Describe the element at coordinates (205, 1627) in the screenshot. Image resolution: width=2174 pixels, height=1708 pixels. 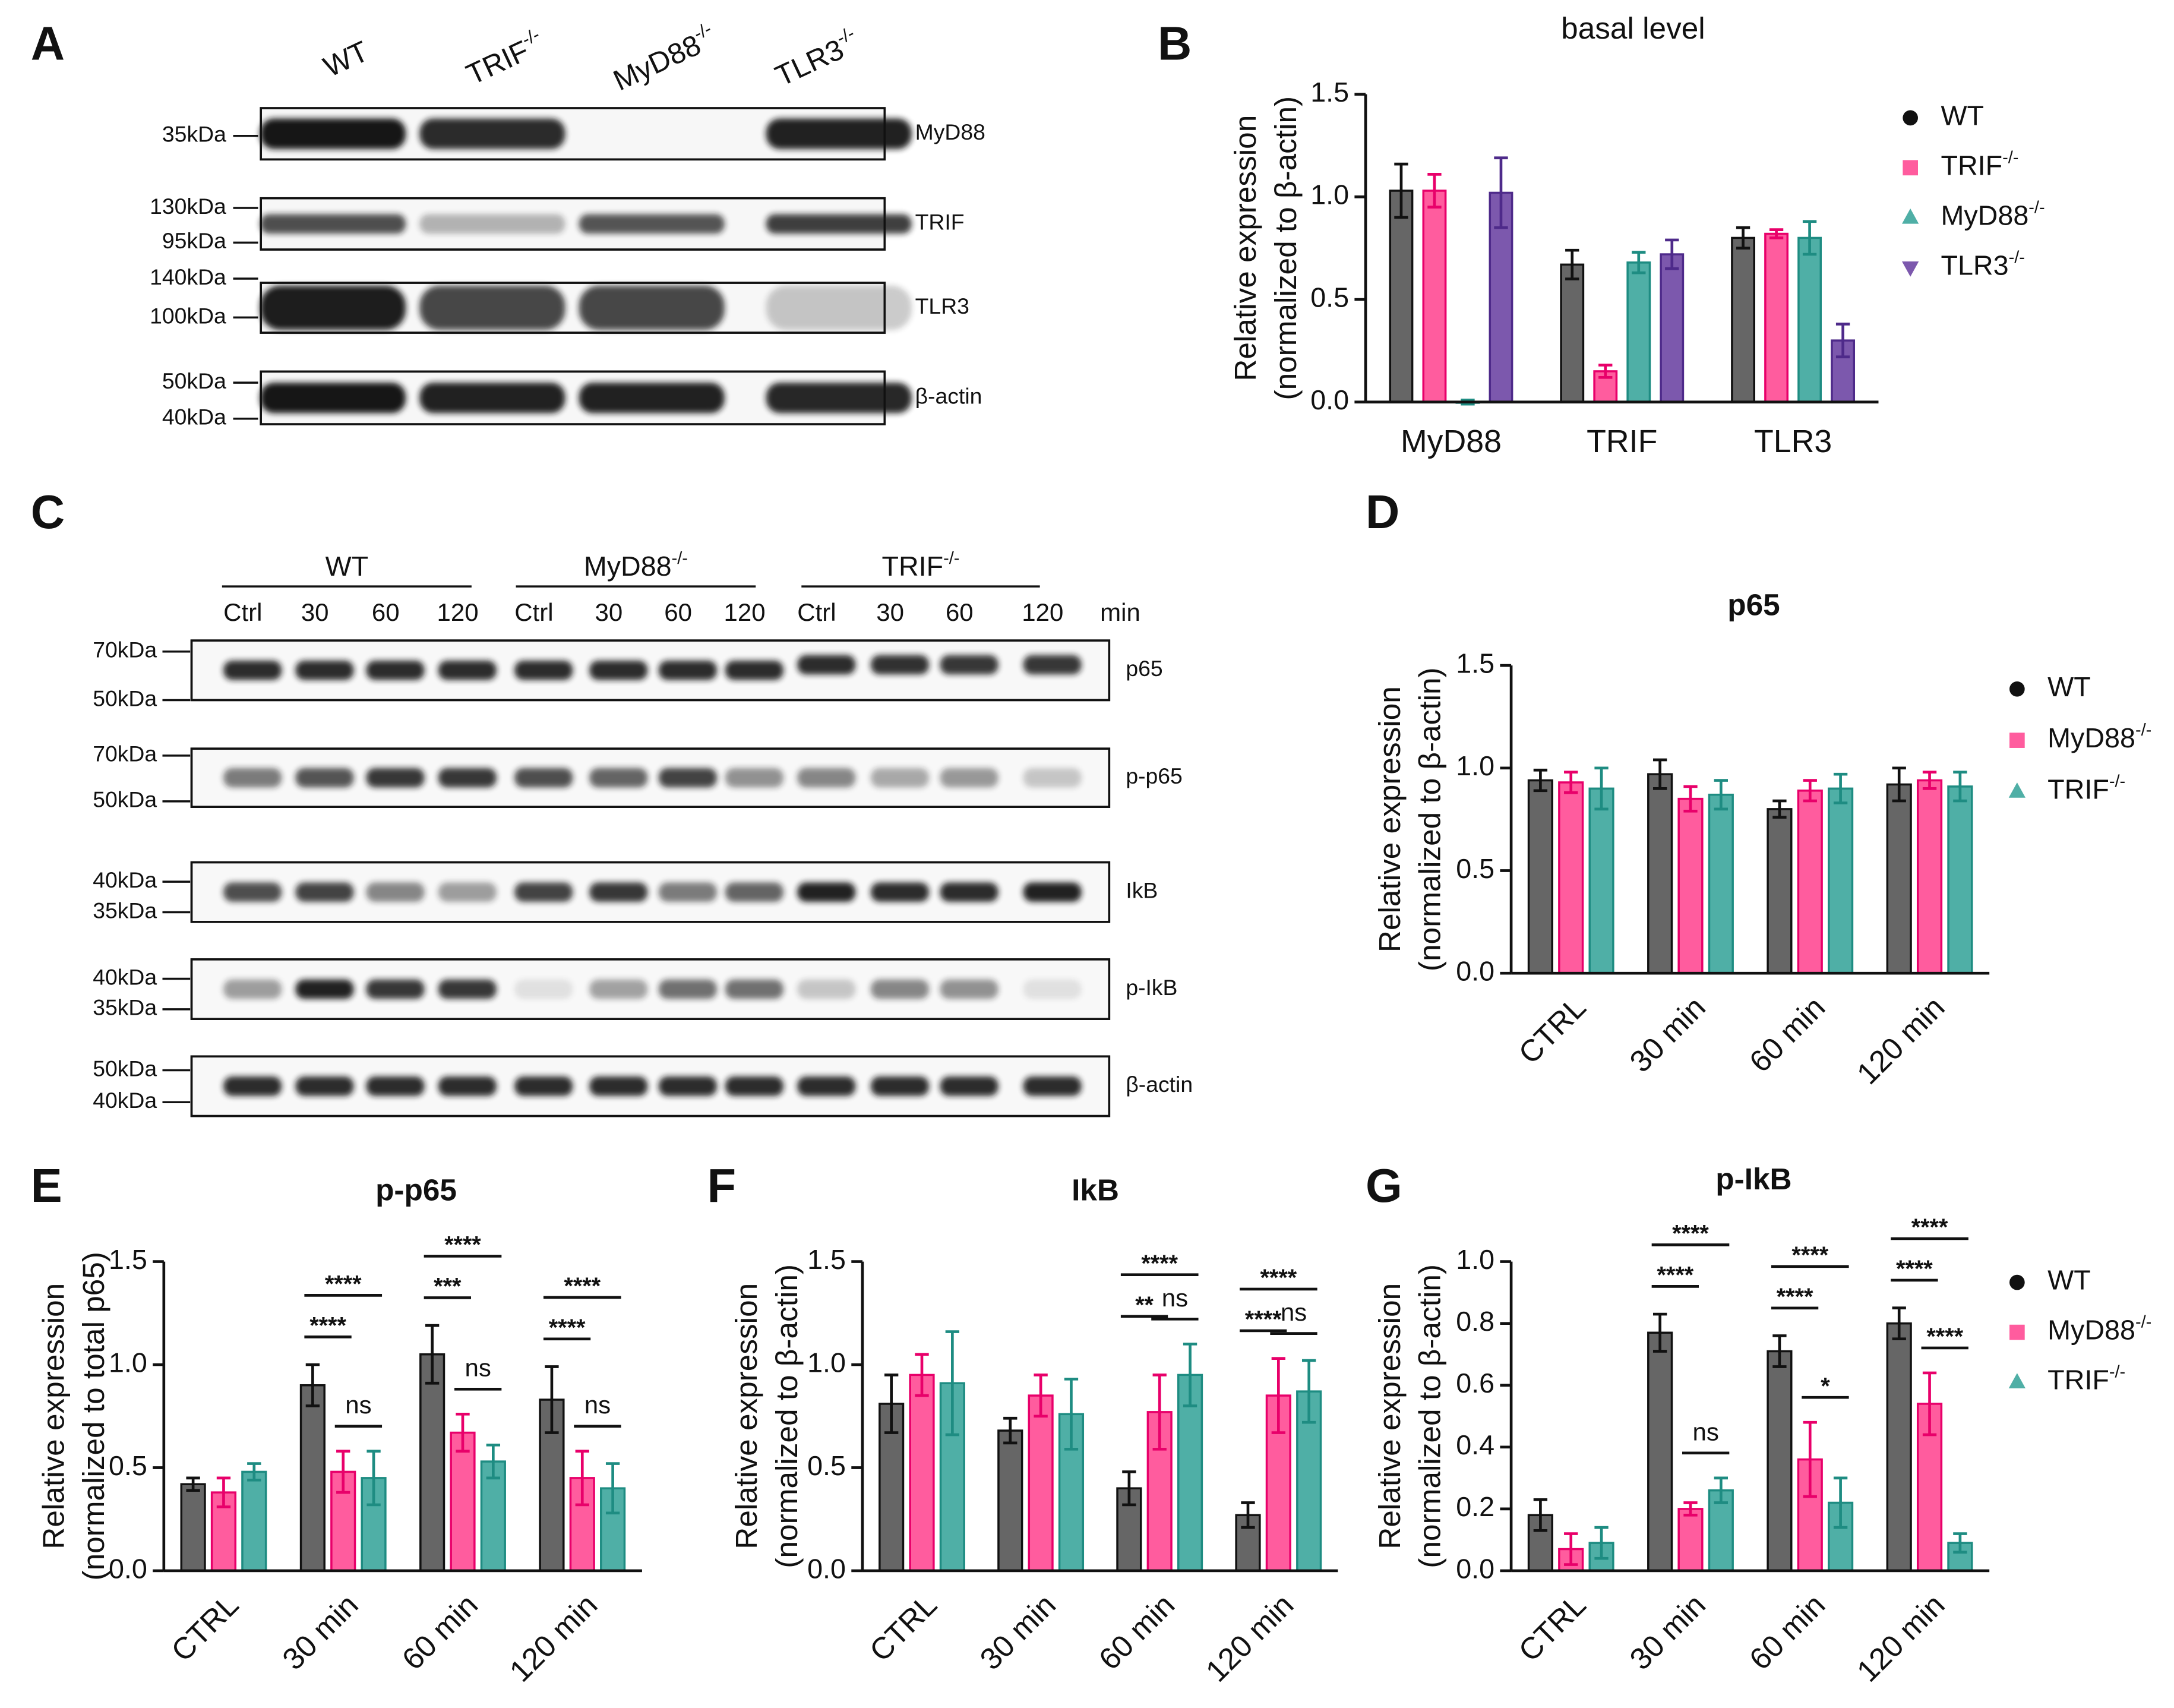
I see `x-tick-label: CTRL` at that location.